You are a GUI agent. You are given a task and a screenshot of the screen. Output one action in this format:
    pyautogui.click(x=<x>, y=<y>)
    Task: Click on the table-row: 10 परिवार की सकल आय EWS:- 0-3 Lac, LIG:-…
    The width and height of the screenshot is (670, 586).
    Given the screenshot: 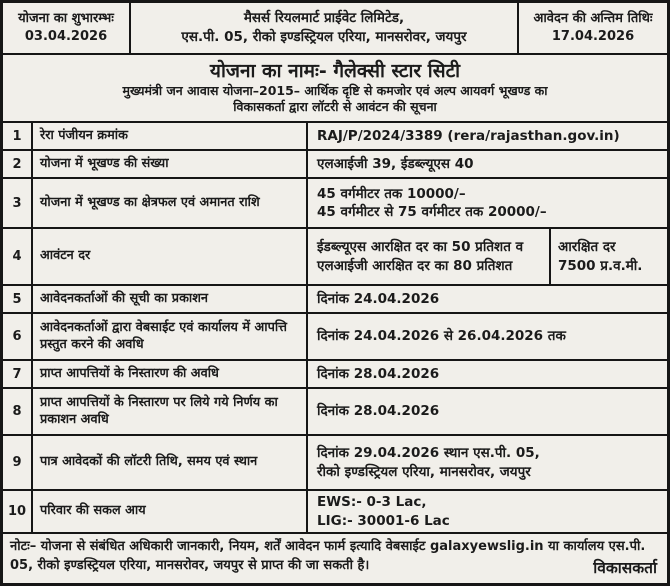 What is the action you would take?
    pyautogui.click(x=335, y=510)
    